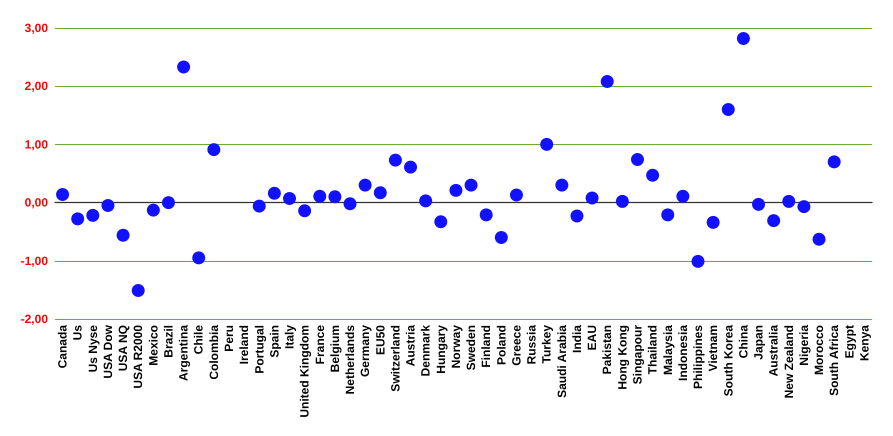 The height and width of the screenshot is (436, 893). Describe the element at coordinates (653, 349) in the screenshot. I see `x-tick-label: Thailand` at that location.